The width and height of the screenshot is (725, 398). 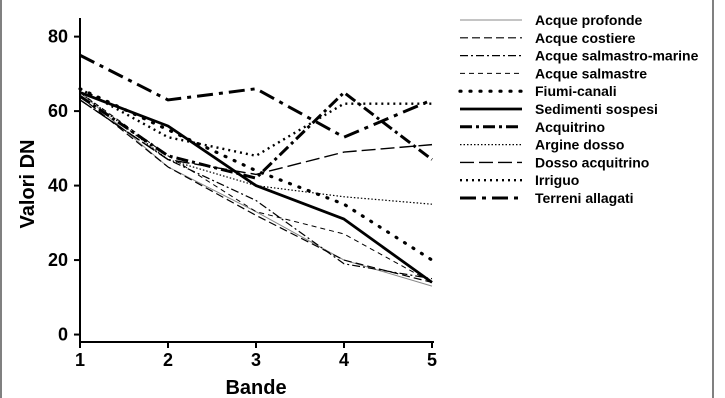 I want to click on x-tick-label: 5, so click(x=432, y=360).